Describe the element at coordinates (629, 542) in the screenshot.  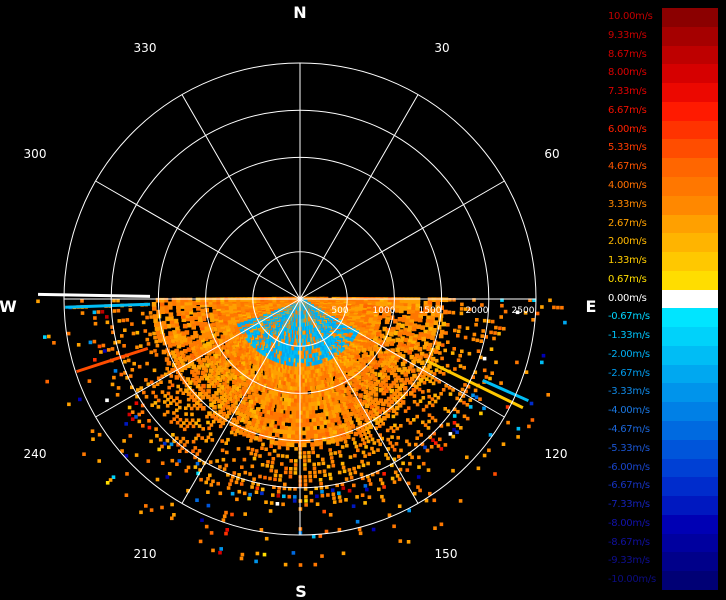
I see `legend-label: -8.67m/s` at that location.